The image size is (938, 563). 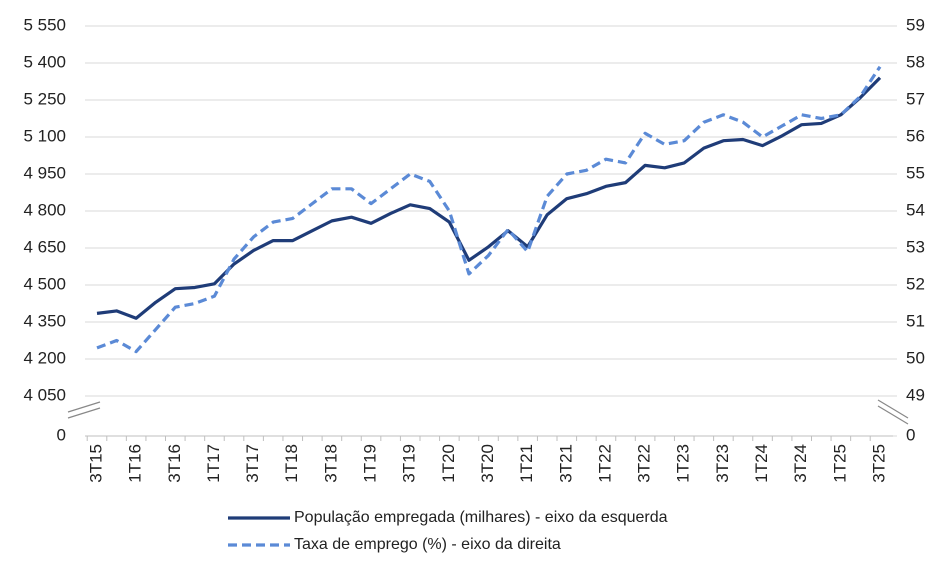 What do you see at coordinates (915, 61) in the screenshot?
I see `y2-tick-label: 58` at bounding box center [915, 61].